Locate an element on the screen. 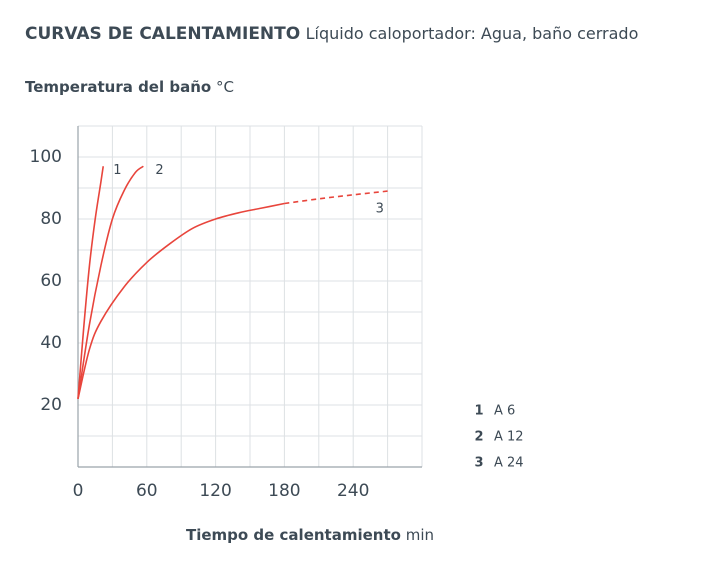 Image resolution: width=720 pixels, height=576 pixels. chart-title: CURVAS DE CALENTAMIENTO is located at coordinates (162, 34).